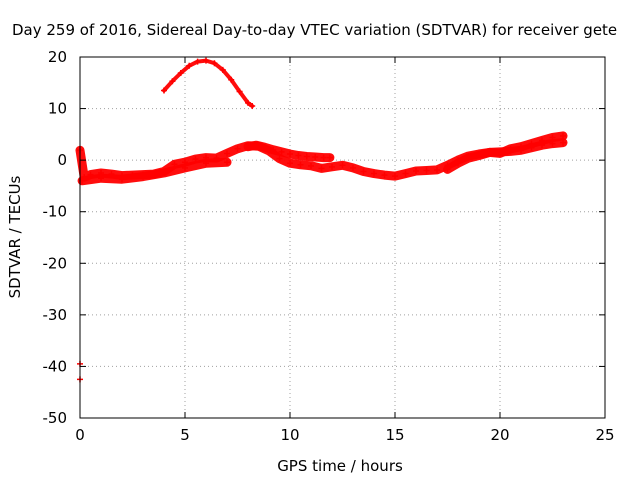  I want to click on x-tick-label: 20, so click(499, 435).